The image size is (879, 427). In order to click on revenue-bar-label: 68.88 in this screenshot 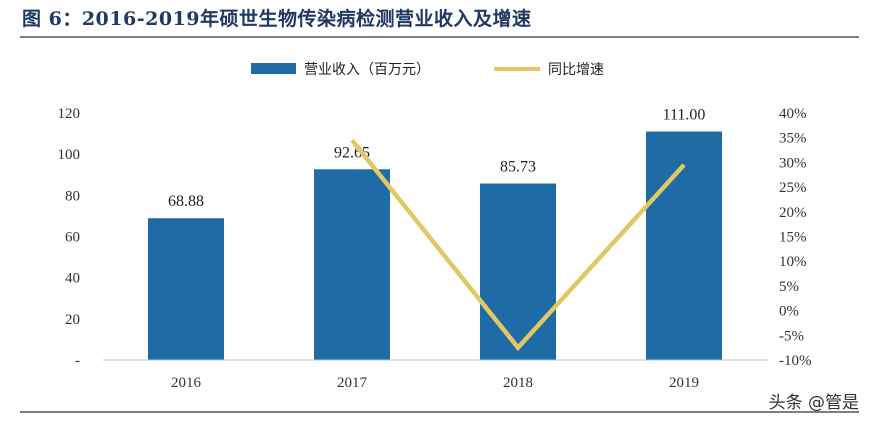, I will do `click(186, 201)`.